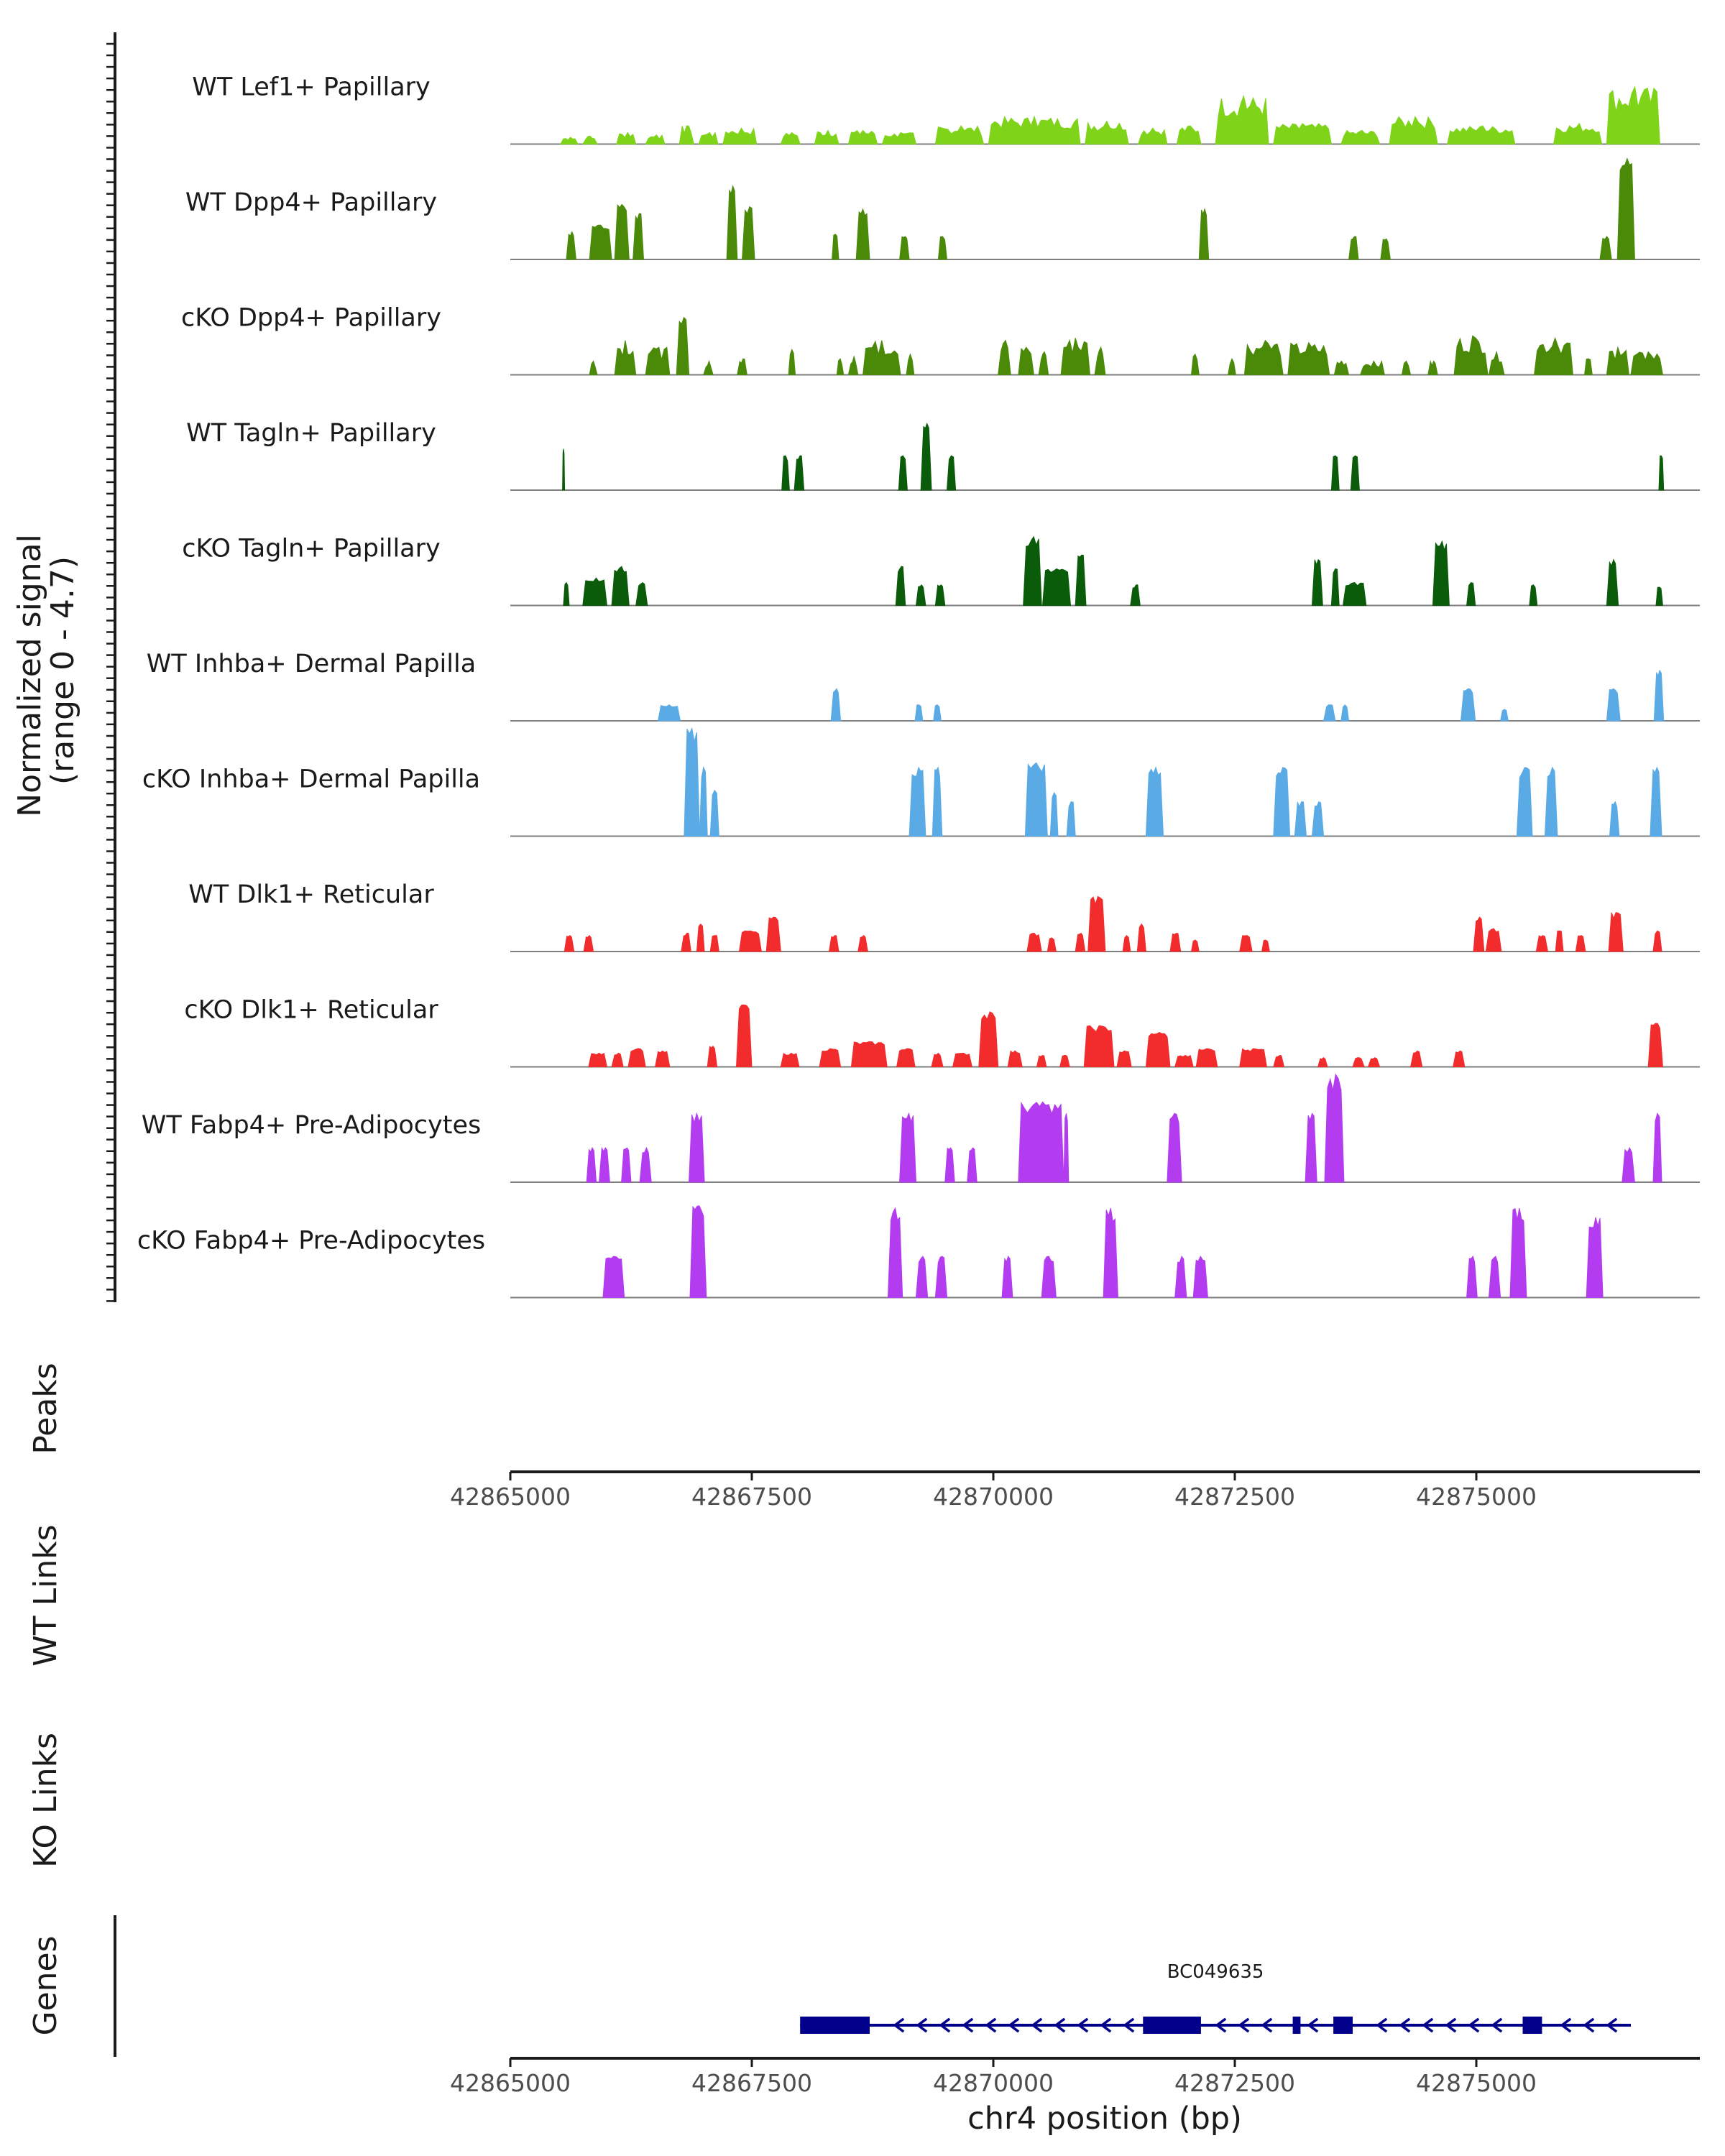 The width and height of the screenshot is (1725, 2156). I want to click on track-label: cKO Dlk1+ Reticular, so click(311, 1011).